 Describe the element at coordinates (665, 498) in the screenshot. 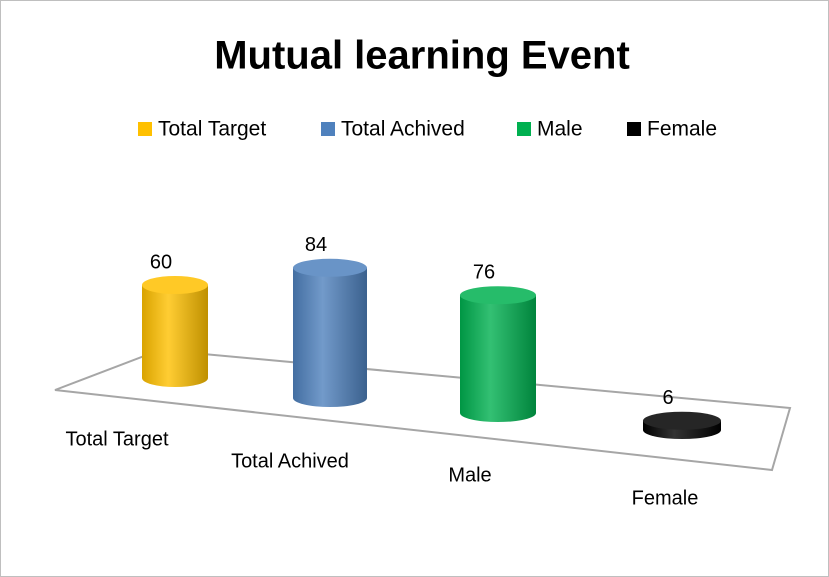

I see `category-label: Female` at that location.